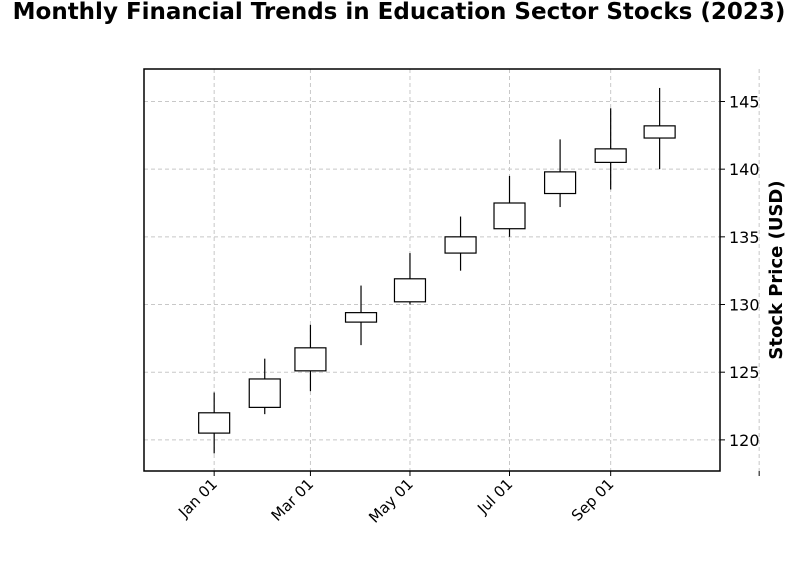 The height and width of the screenshot is (575, 800). Describe the element at coordinates (744, 169) in the screenshot. I see `y-tick-label: 140` at that location.